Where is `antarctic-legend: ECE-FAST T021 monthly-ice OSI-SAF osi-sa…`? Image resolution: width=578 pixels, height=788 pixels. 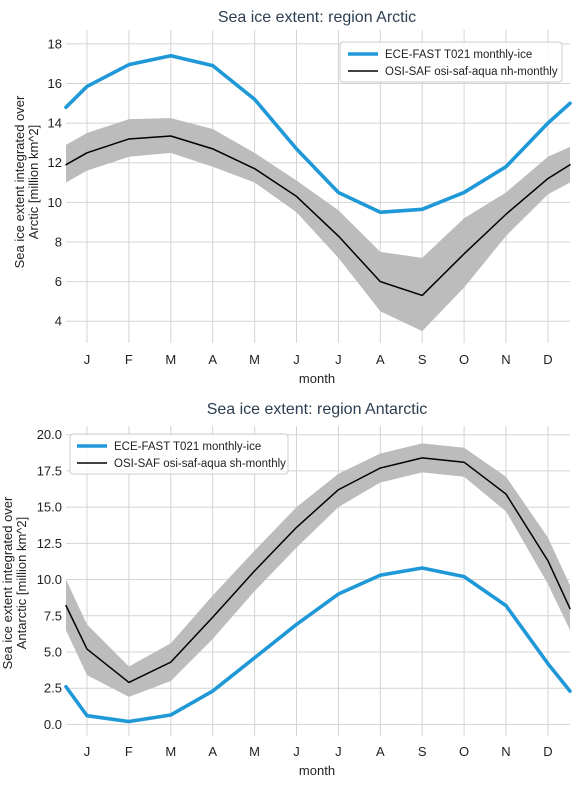 antarctic-legend: ECE-FAST T021 monthly-ice OSI-SAF osi-sa… is located at coordinates (179, 454).